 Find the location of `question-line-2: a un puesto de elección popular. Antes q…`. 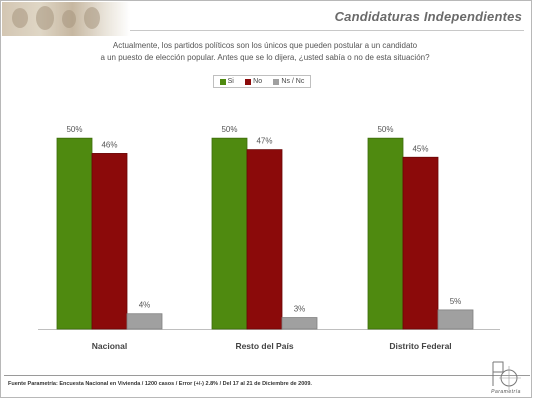

question-line-2: a un puesto de elección popular. Antes q… is located at coordinates (265, 57).